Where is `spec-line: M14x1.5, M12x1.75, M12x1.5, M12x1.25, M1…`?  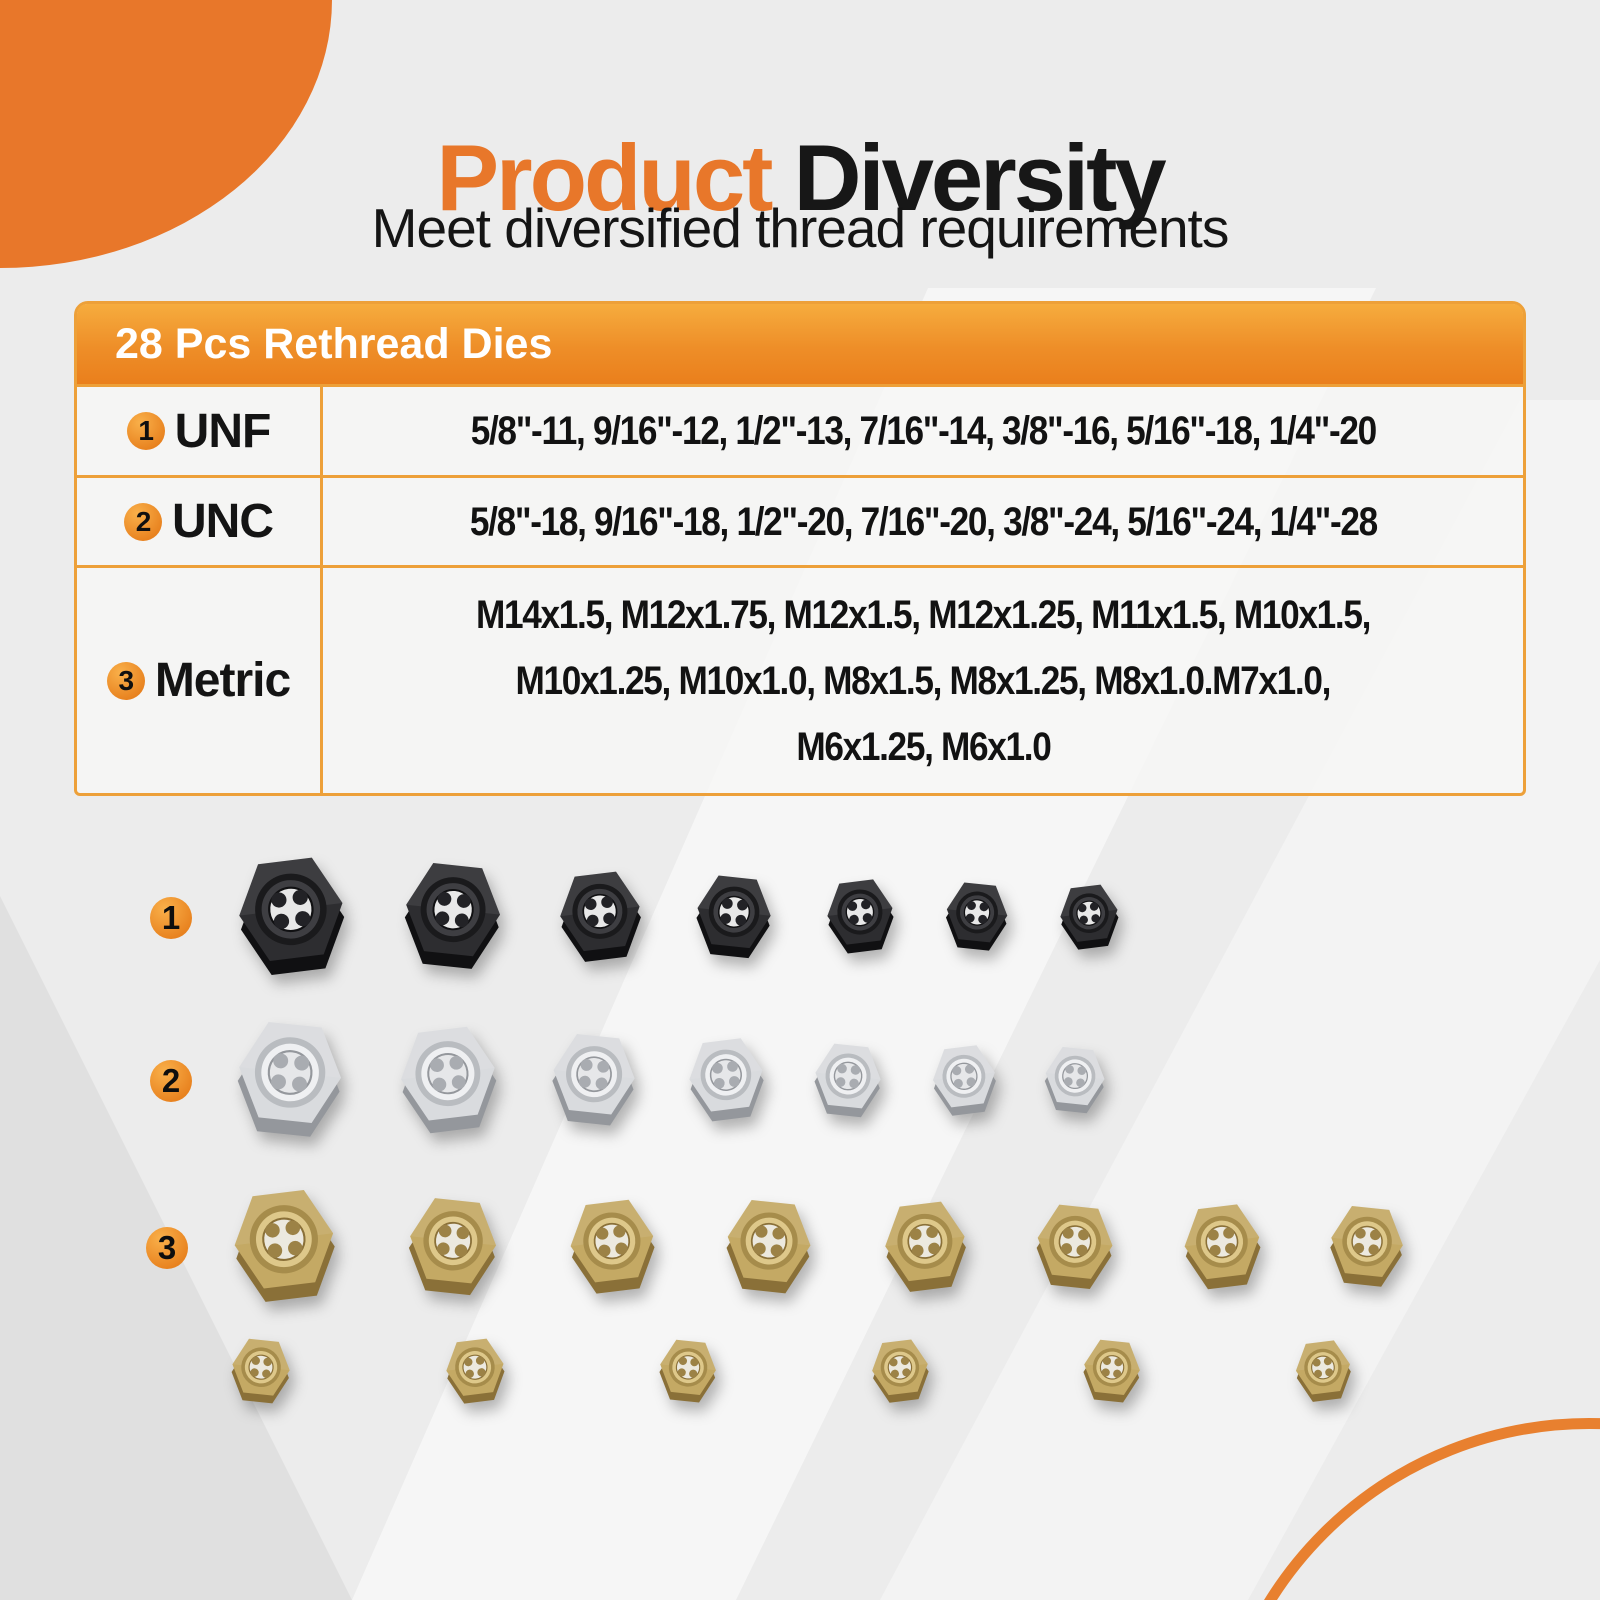
spec-line: M14x1.5, M12x1.75, M12x1.5, M12x1.25, M1… is located at coordinates (923, 614).